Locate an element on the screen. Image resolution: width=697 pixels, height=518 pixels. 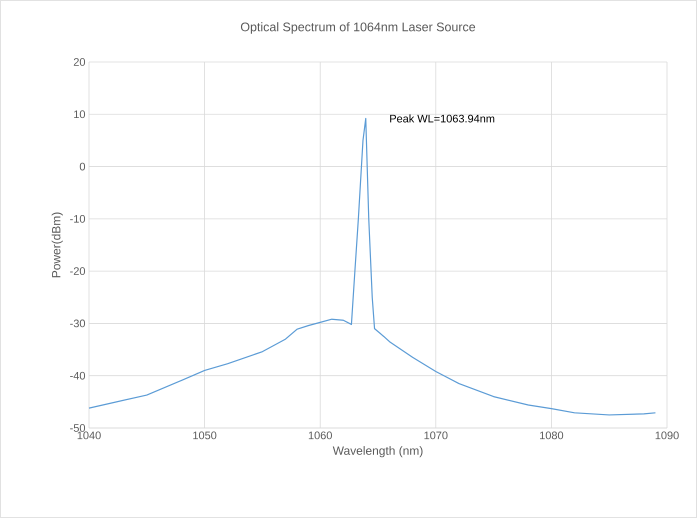
y-tick-label: -20 is located at coordinates (78, 271).